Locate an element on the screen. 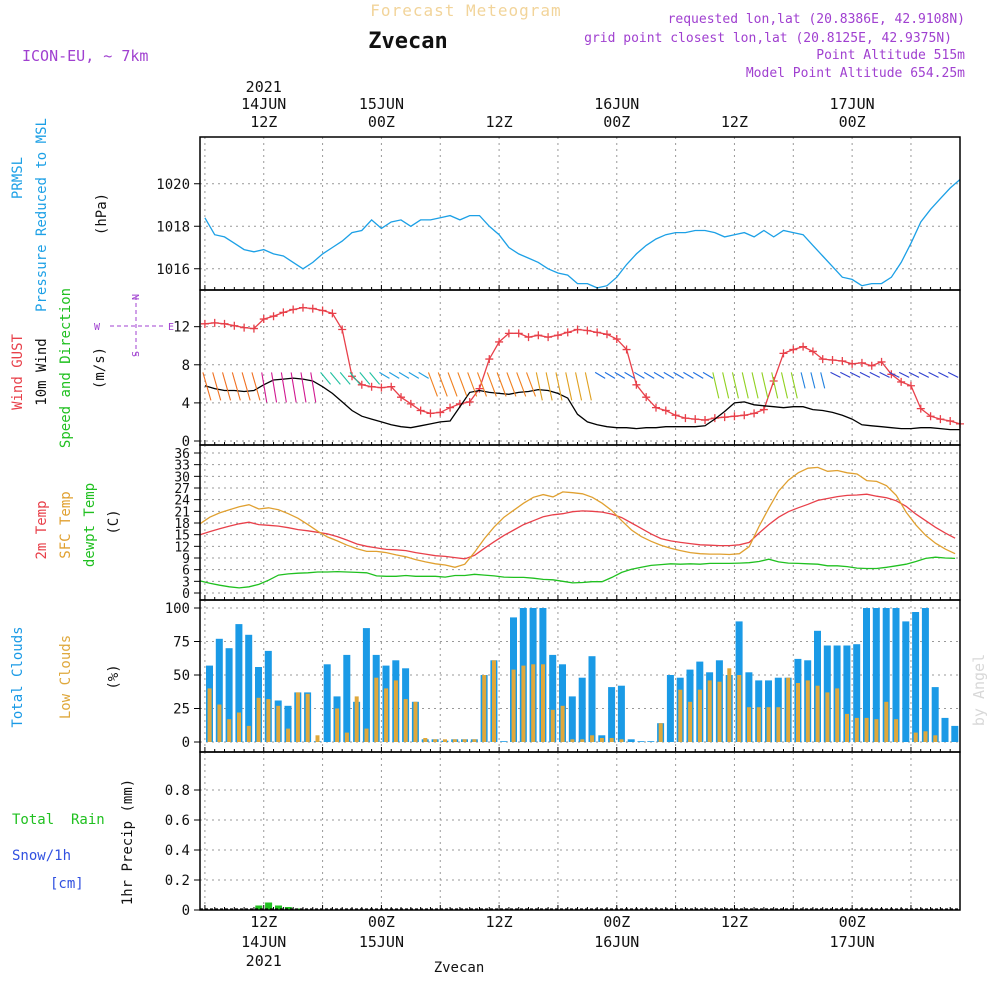 This screenshot has width=1000, height=1000. ytick-label: 24 is located at coordinates (182, 501).